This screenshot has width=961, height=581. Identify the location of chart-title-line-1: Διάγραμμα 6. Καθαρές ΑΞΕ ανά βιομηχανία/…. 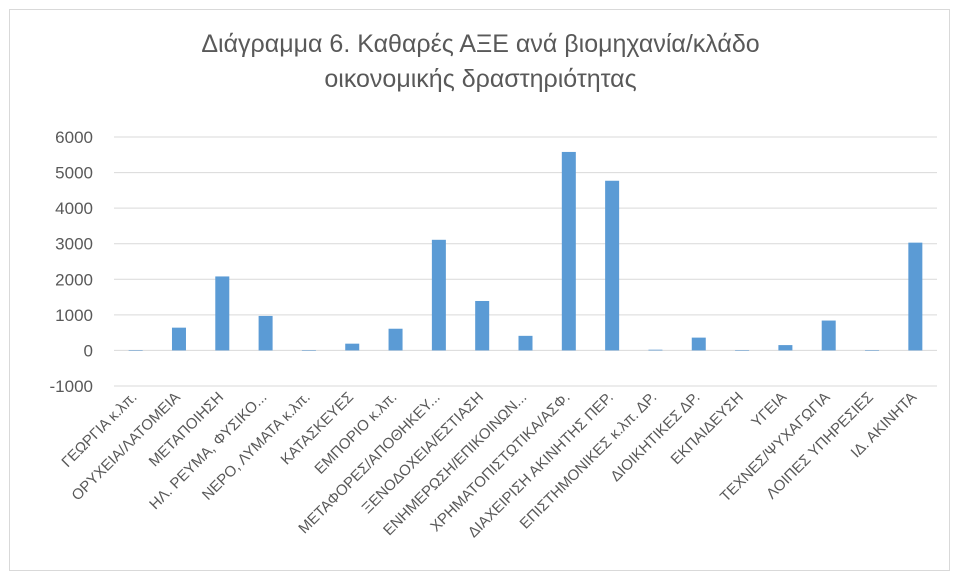
(480, 44).